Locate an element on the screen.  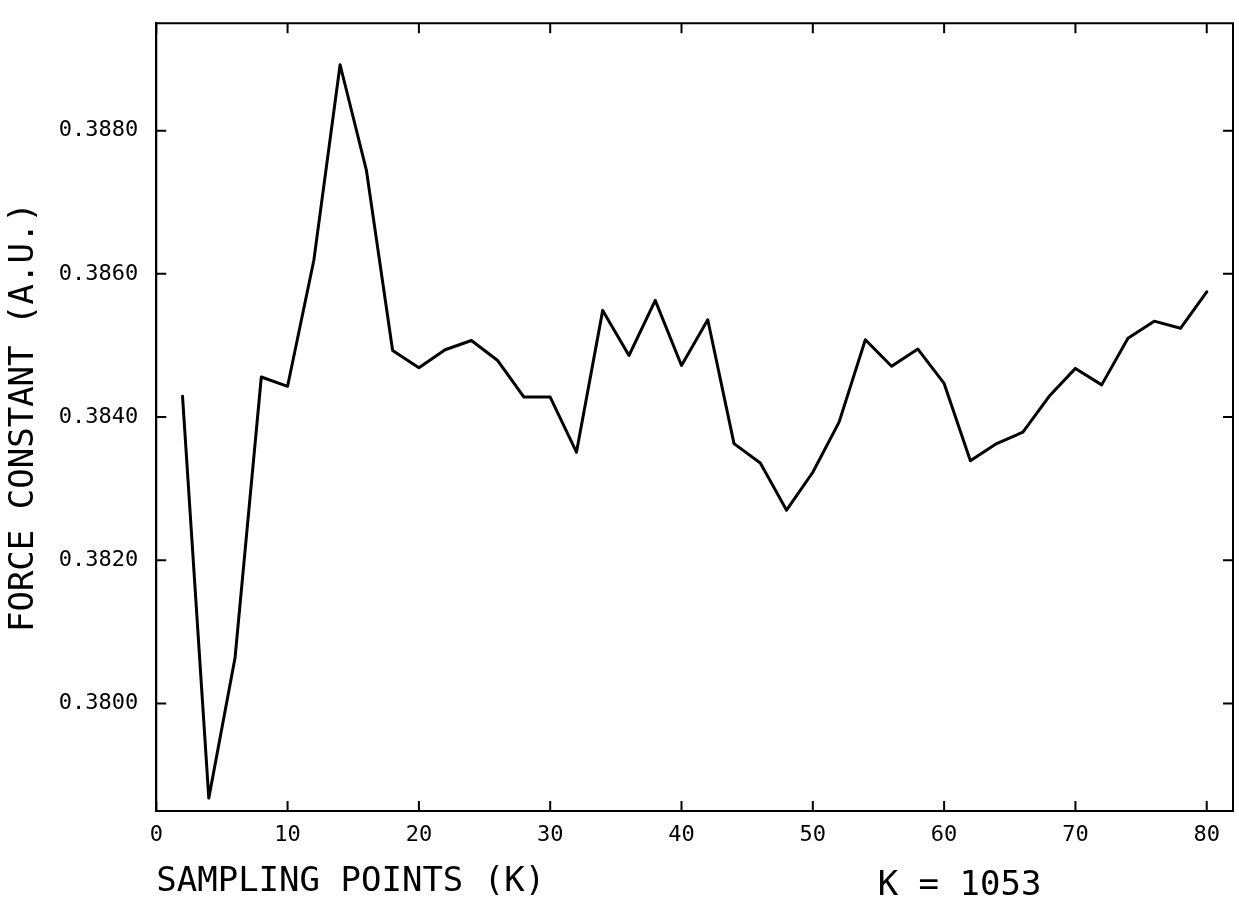
x-tick-label: 40 is located at coordinates (681, 833).